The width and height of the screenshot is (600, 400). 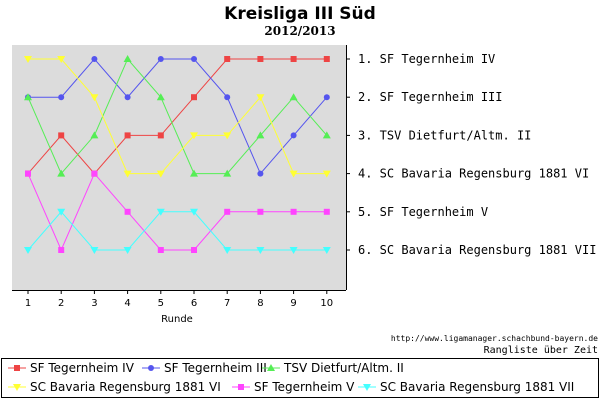 I want to click on rank-label: 2. SF Tegernheim III, so click(x=430, y=97).